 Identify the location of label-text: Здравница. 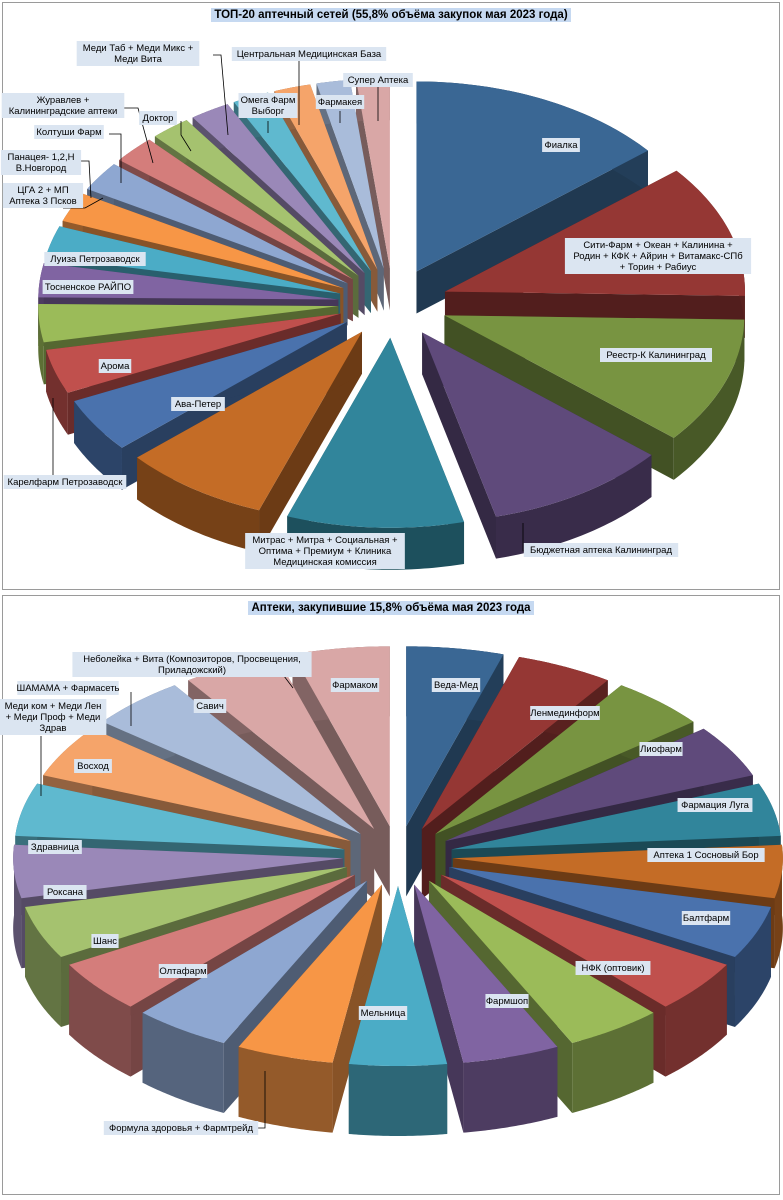
(55, 847).